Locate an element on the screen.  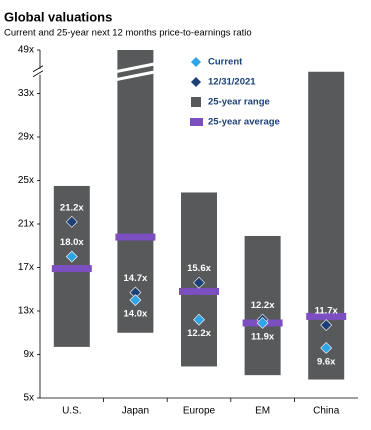
chart-title: Global valuations is located at coordinates (58, 16).